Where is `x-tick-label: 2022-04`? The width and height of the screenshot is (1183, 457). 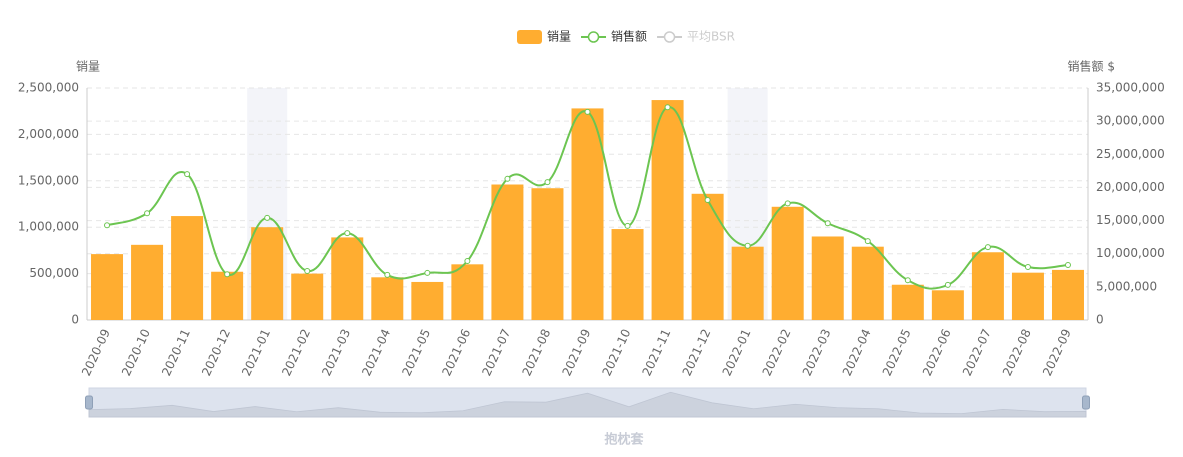
x-tick-label: 2022-04 is located at coordinates (857, 352).